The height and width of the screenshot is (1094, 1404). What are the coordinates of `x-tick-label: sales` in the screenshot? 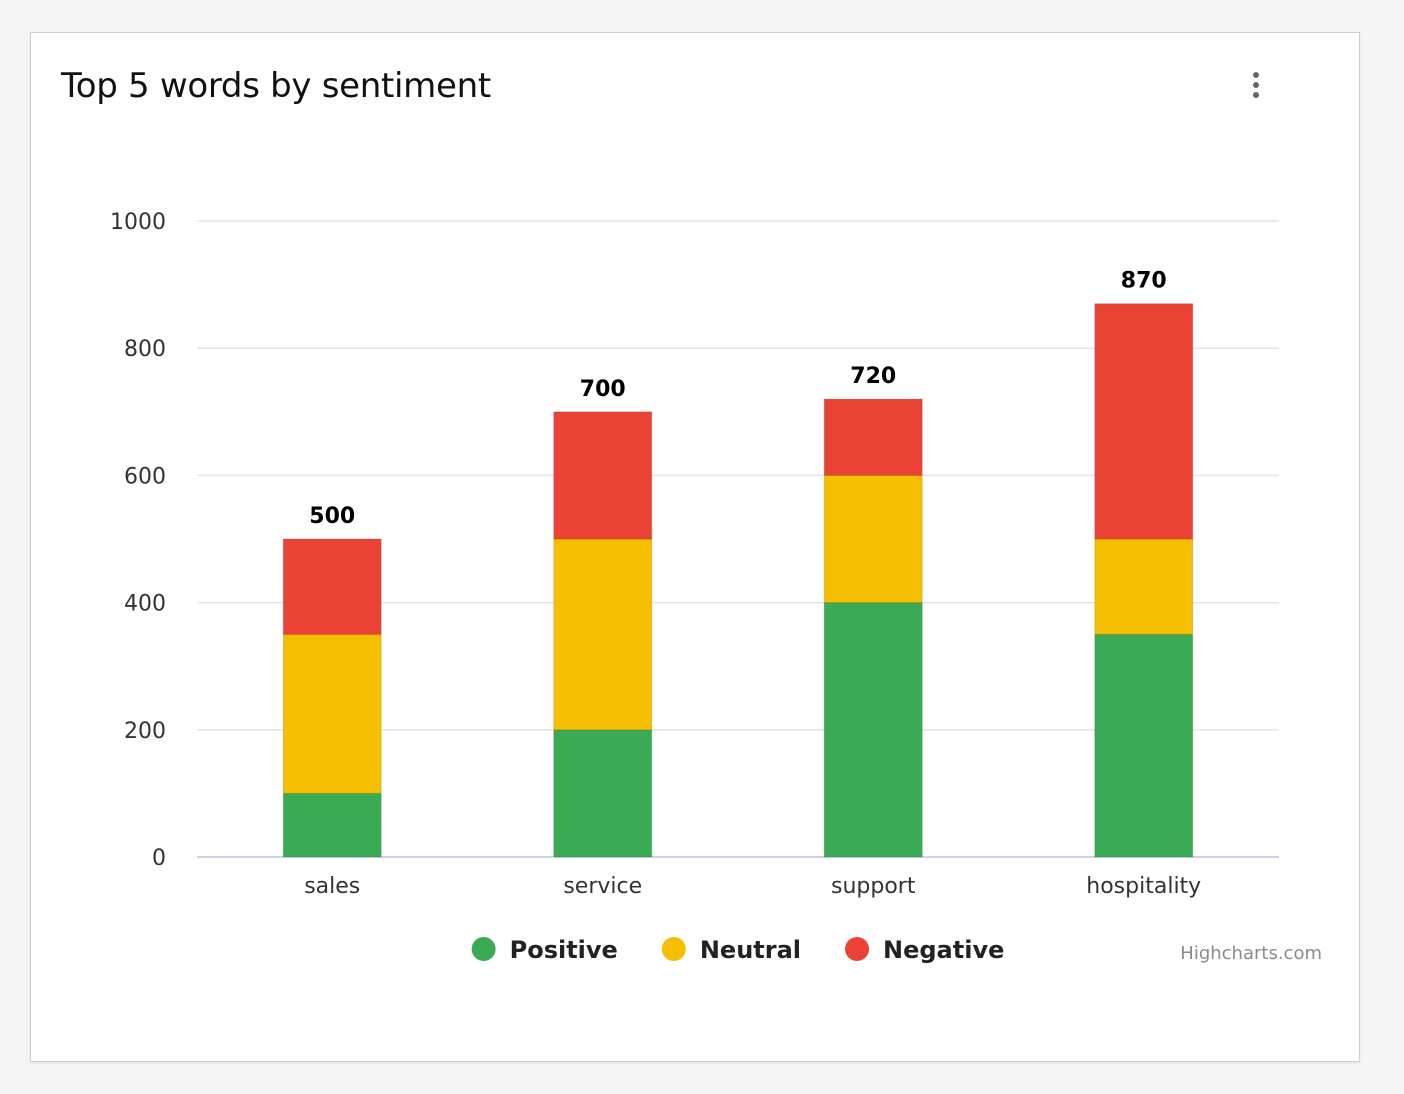 It's located at (332, 886).